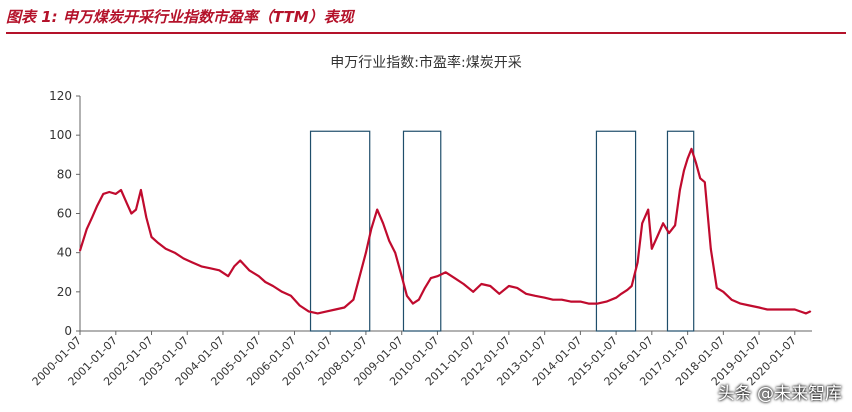 The height and width of the screenshot is (412, 852). I want to click on figure-label: 图表 1: 申万煤炭开采行业指数市盈率（TTM）表现, so click(180, 17).